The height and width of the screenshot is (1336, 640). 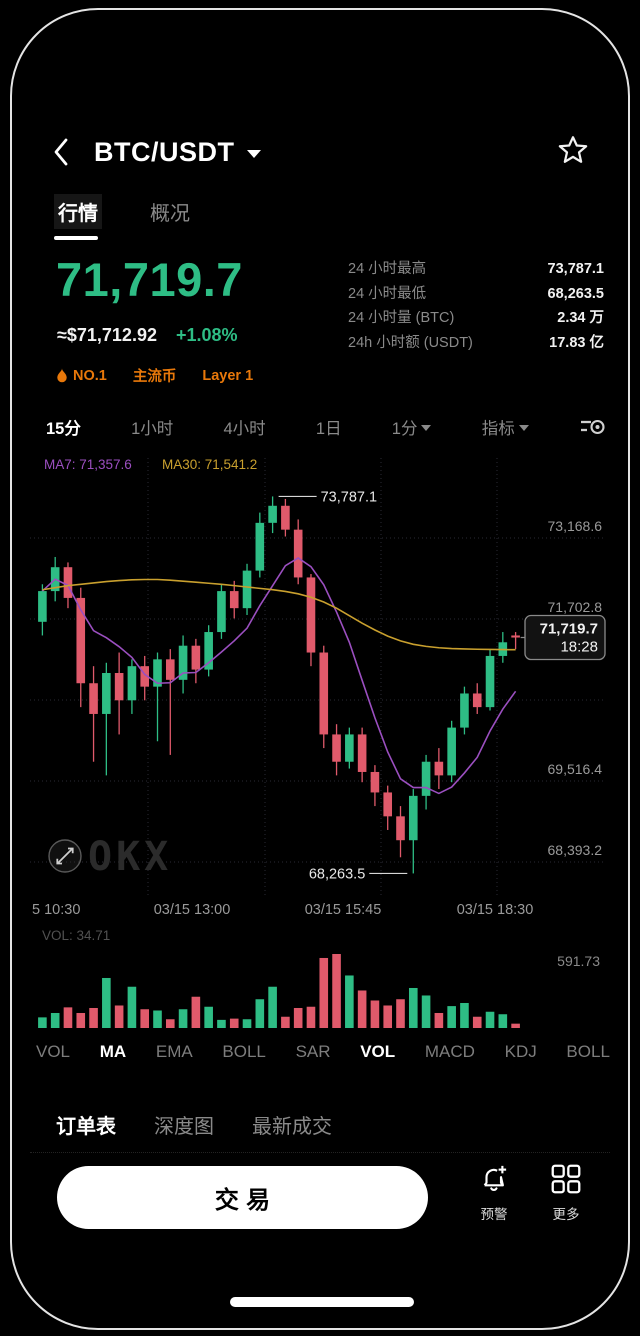 I want to click on timeframe-指标: 指标, so click(x=505, y=427).